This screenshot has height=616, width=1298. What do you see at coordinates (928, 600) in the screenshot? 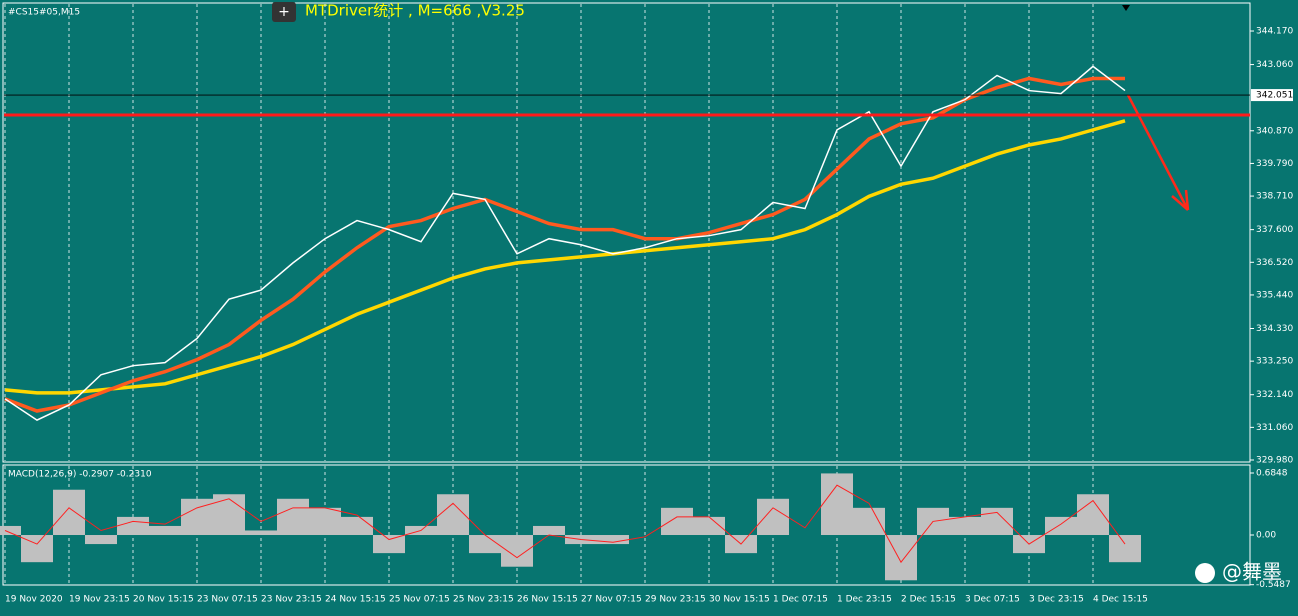
I see `x-tick-label: 2 Dec 15:15` at bounding box center [928, 600].